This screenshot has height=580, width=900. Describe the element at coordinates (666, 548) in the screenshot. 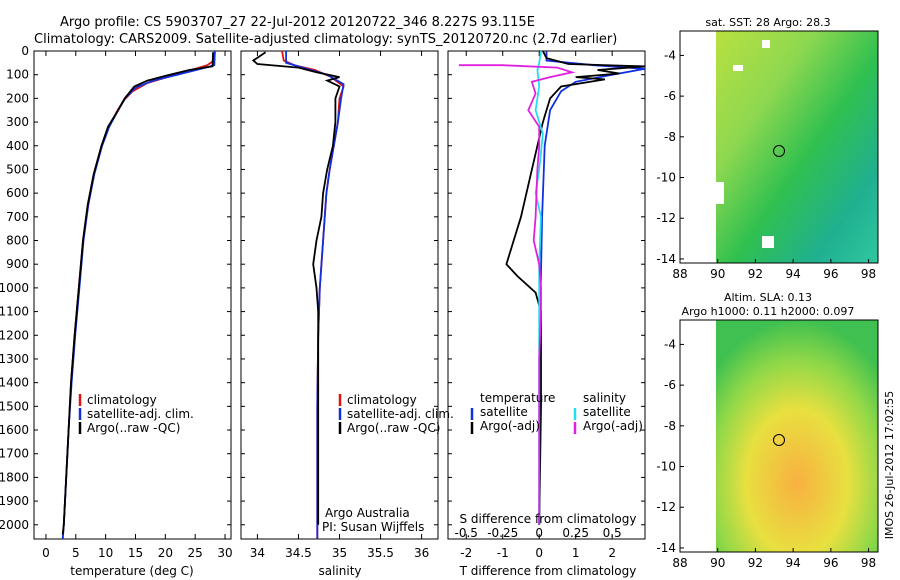

I see `map-y-tick-label: -14` at that location.